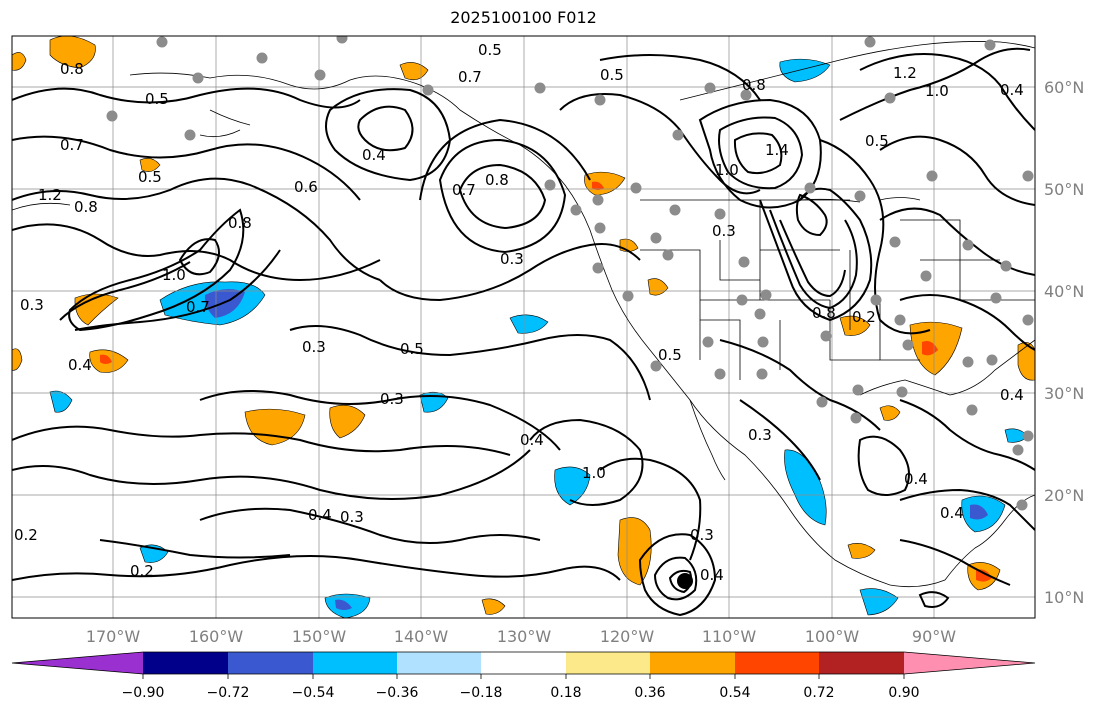 Image resolution: width=1105 pixels, height=712 pixels. I want to click on colorbar-tick-label: −0.54, so click(313, 693).